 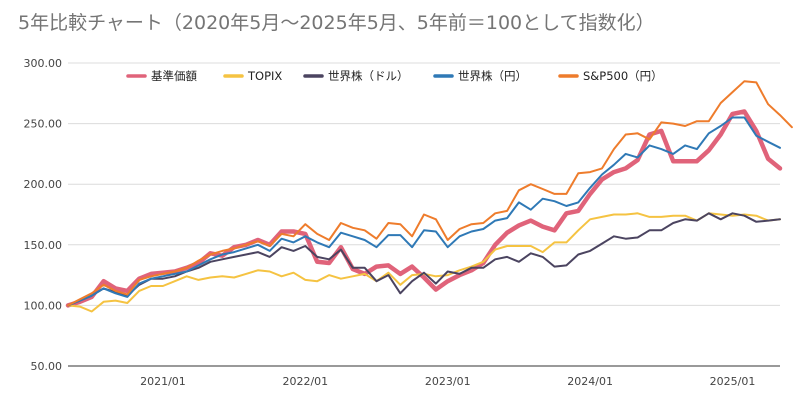 I want to click on legend-label-3: 世界株（円）, so click(x=492, y=76).